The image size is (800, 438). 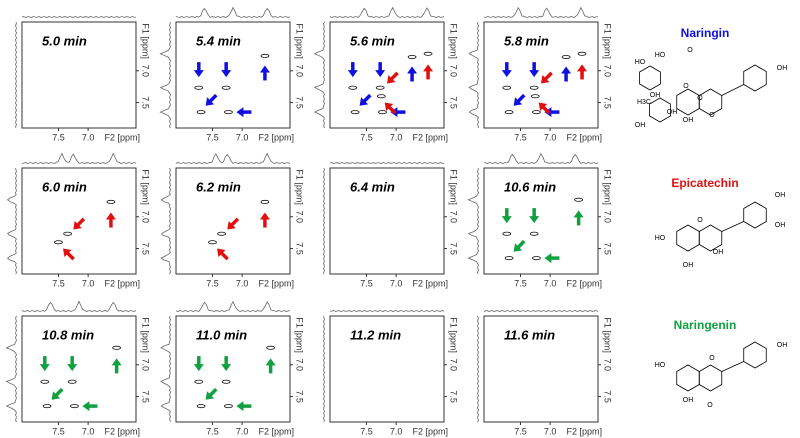 I want to click on bond, so click(x=732, y=226).